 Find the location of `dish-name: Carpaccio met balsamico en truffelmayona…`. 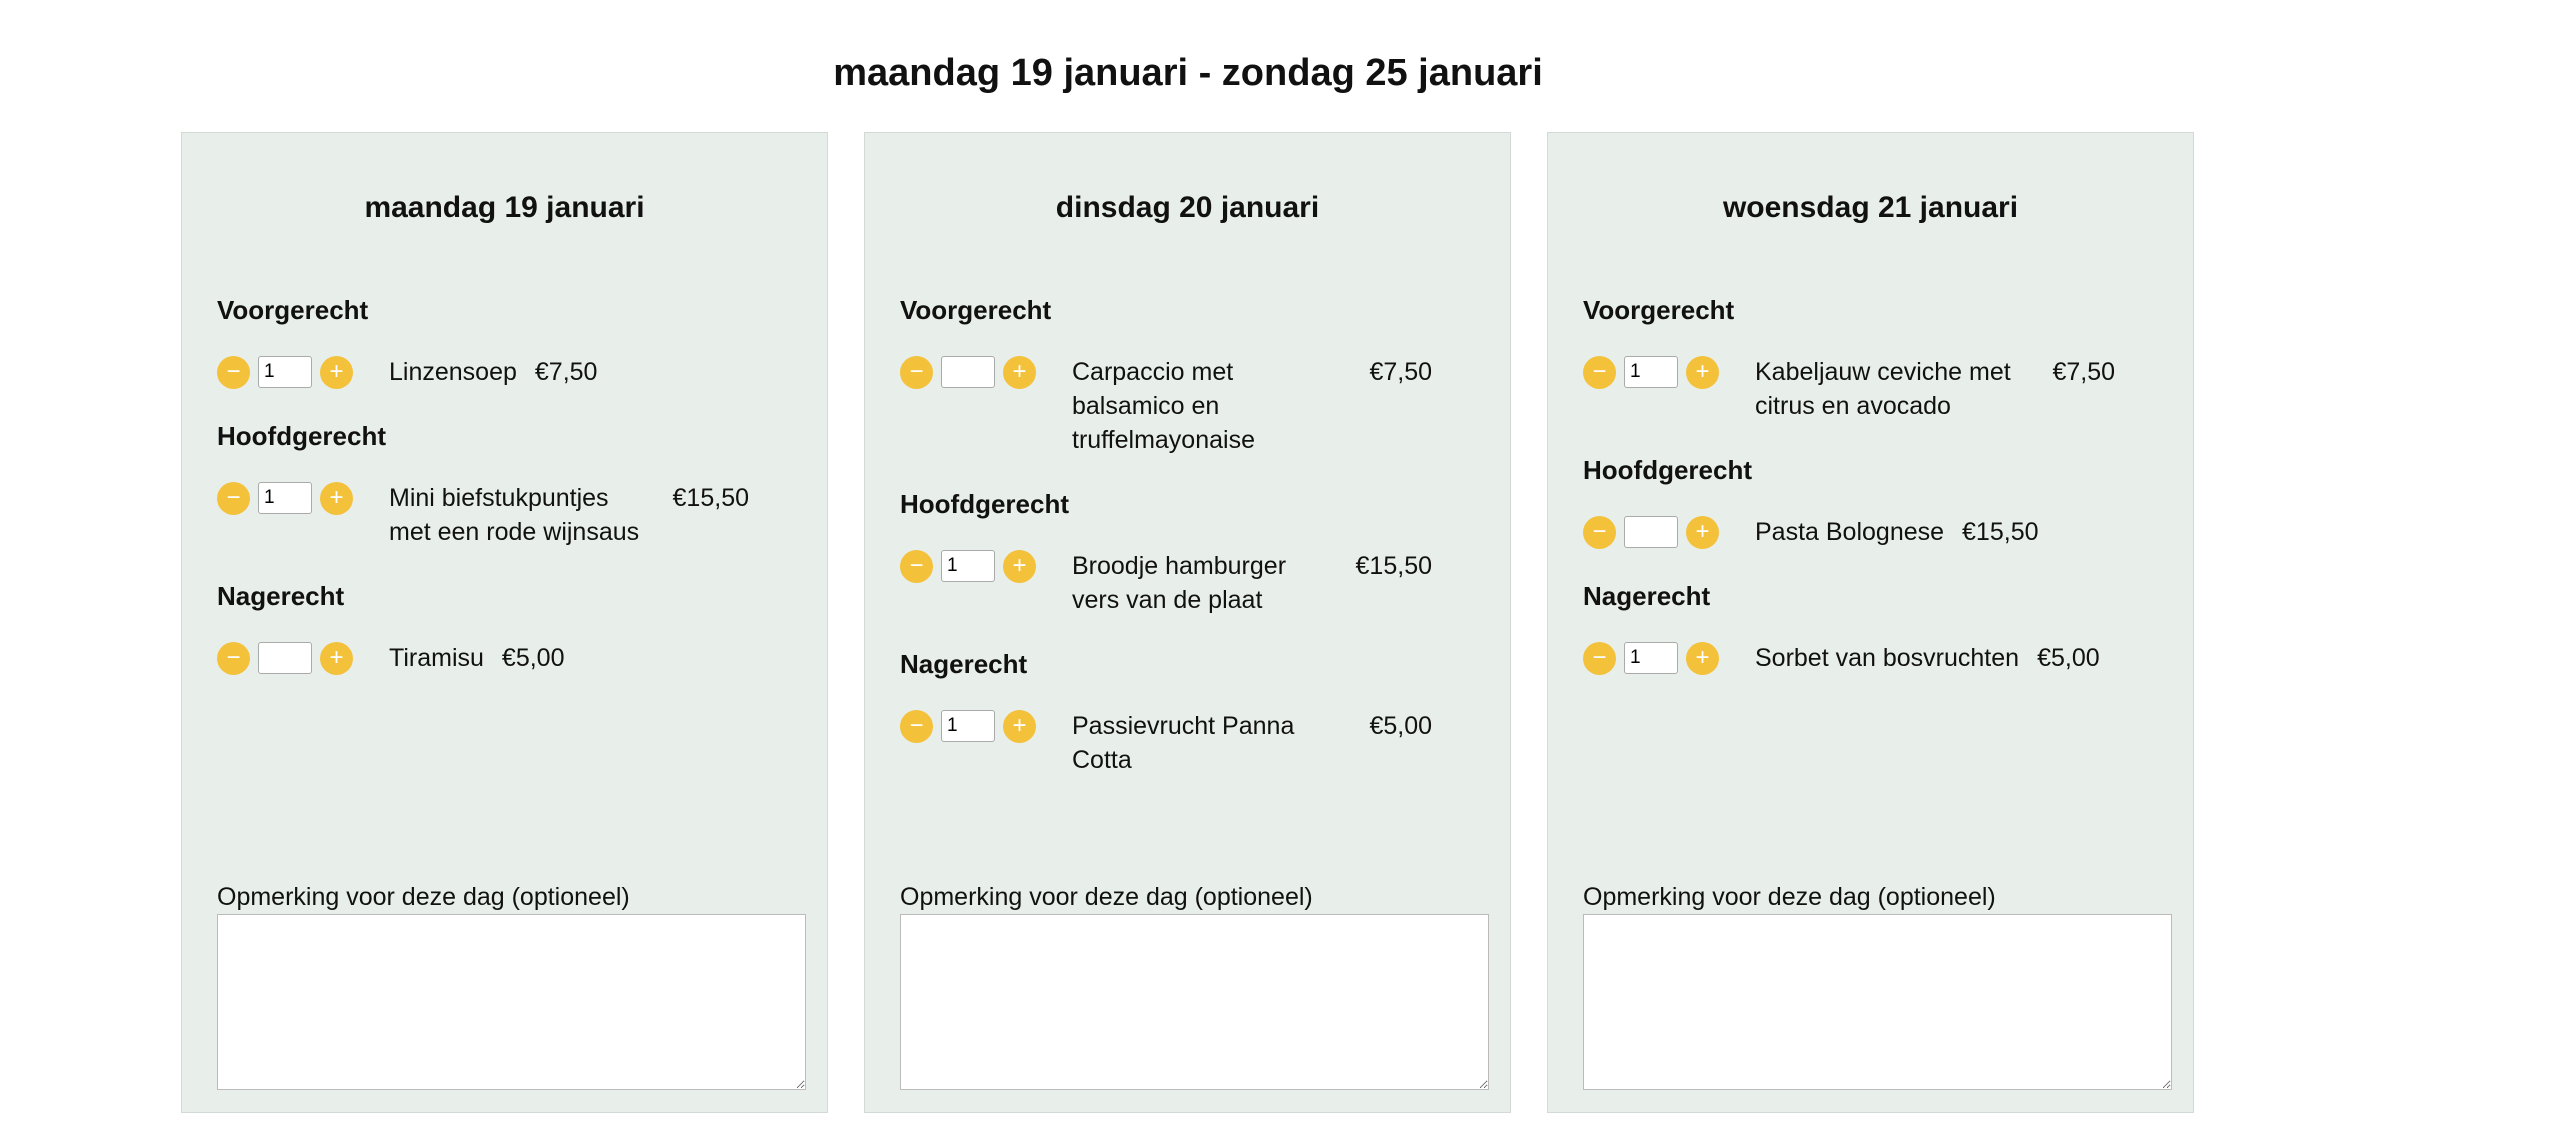

dish-name: Carpaccio met balsamico en truffelmayona… is located at coordinates (1163, 406).